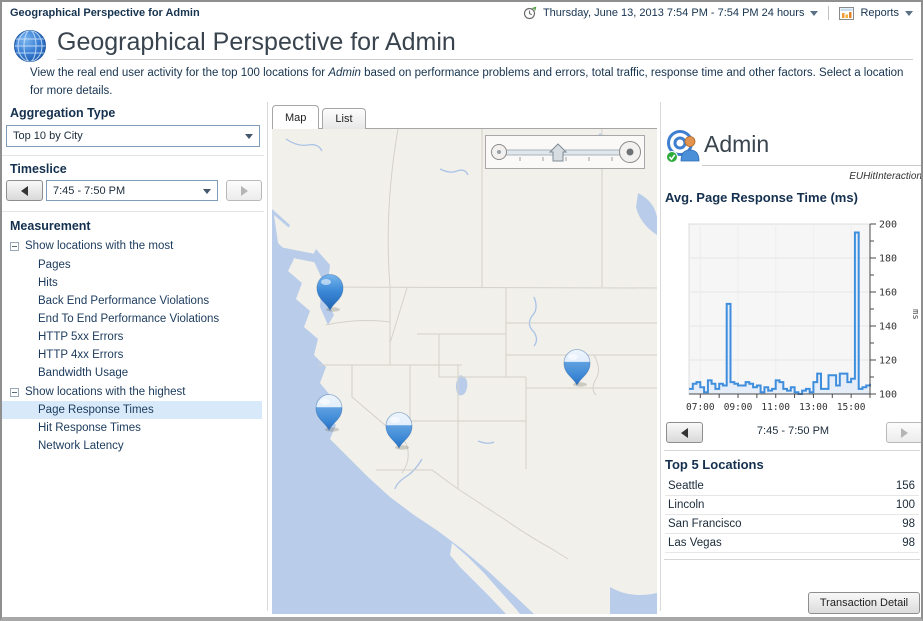 The height and width of the screenshot is (621, 923). I want to click on globe-icon, so click(30, 46).